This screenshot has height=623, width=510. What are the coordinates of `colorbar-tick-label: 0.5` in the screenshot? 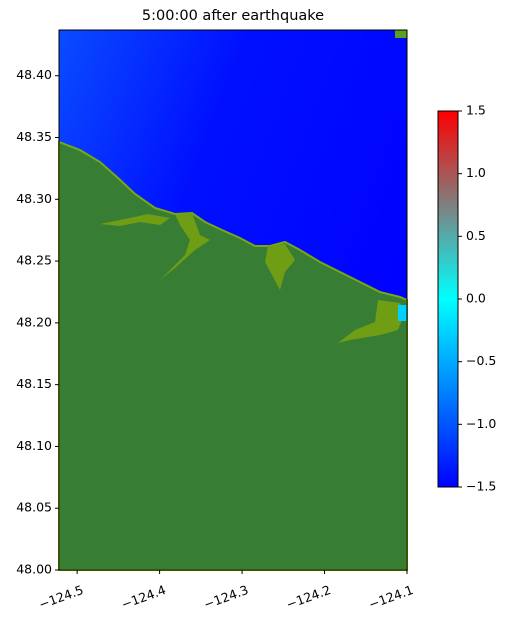 It's located at (476, 235).